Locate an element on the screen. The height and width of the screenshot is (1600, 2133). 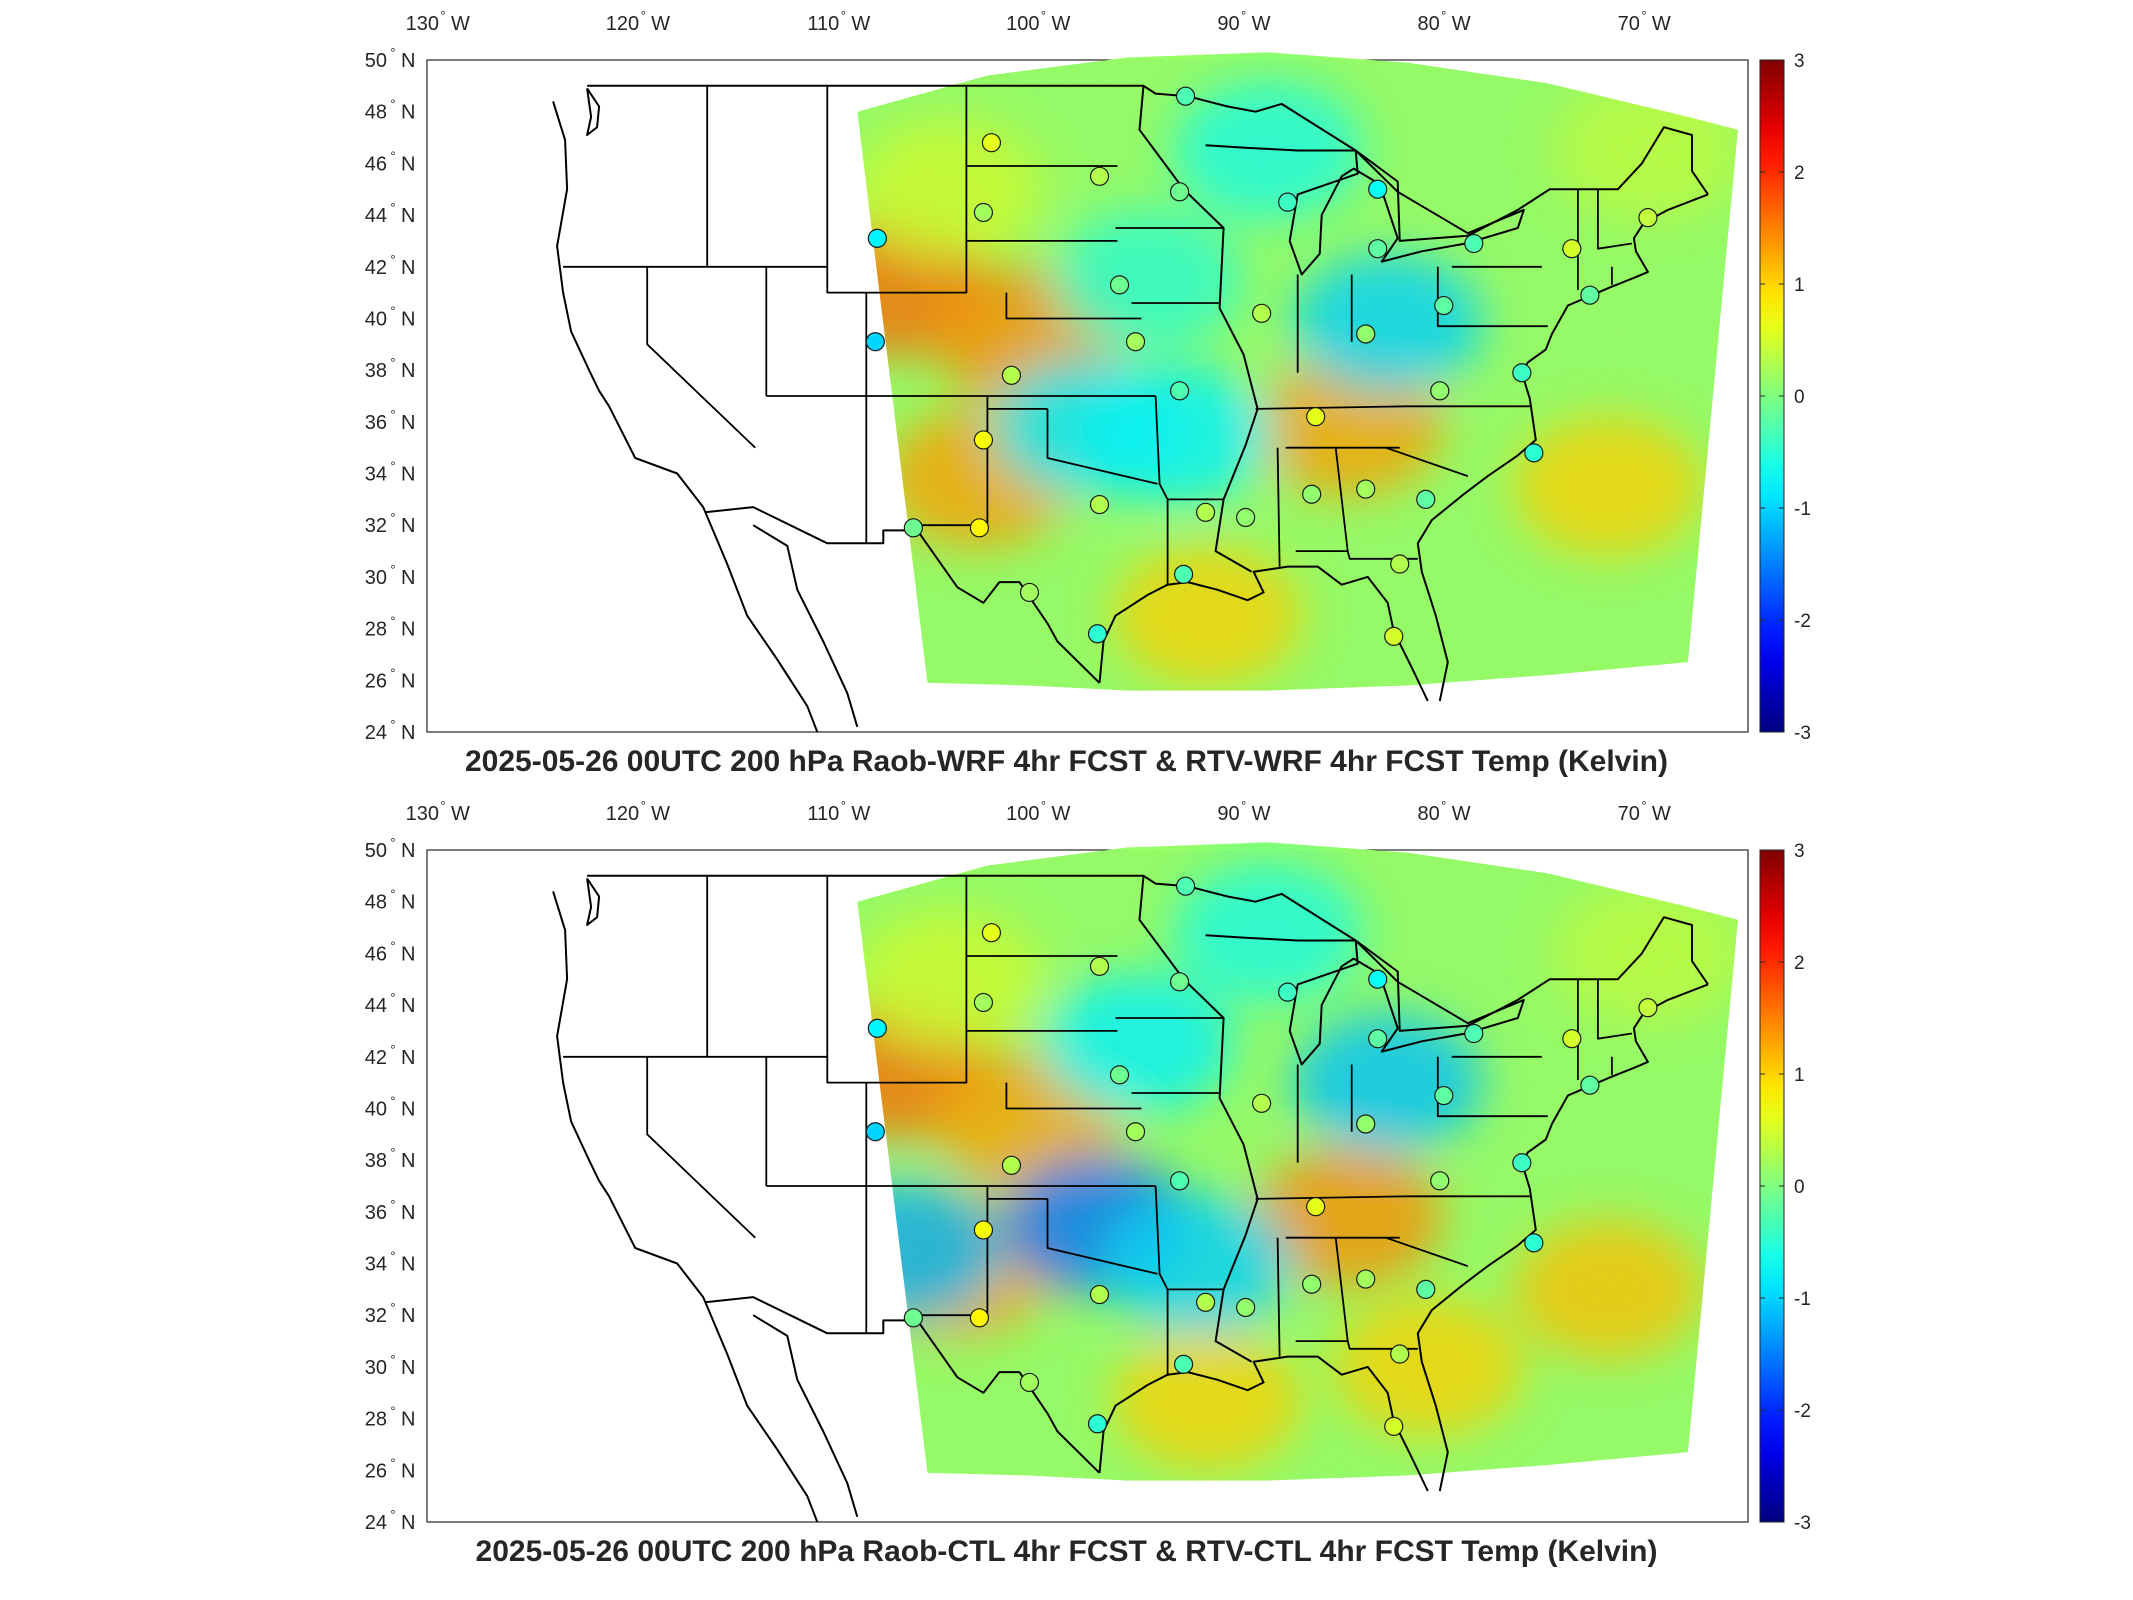
y-tick-26-N: 26 ° N is located at coordinates (390, 1468).